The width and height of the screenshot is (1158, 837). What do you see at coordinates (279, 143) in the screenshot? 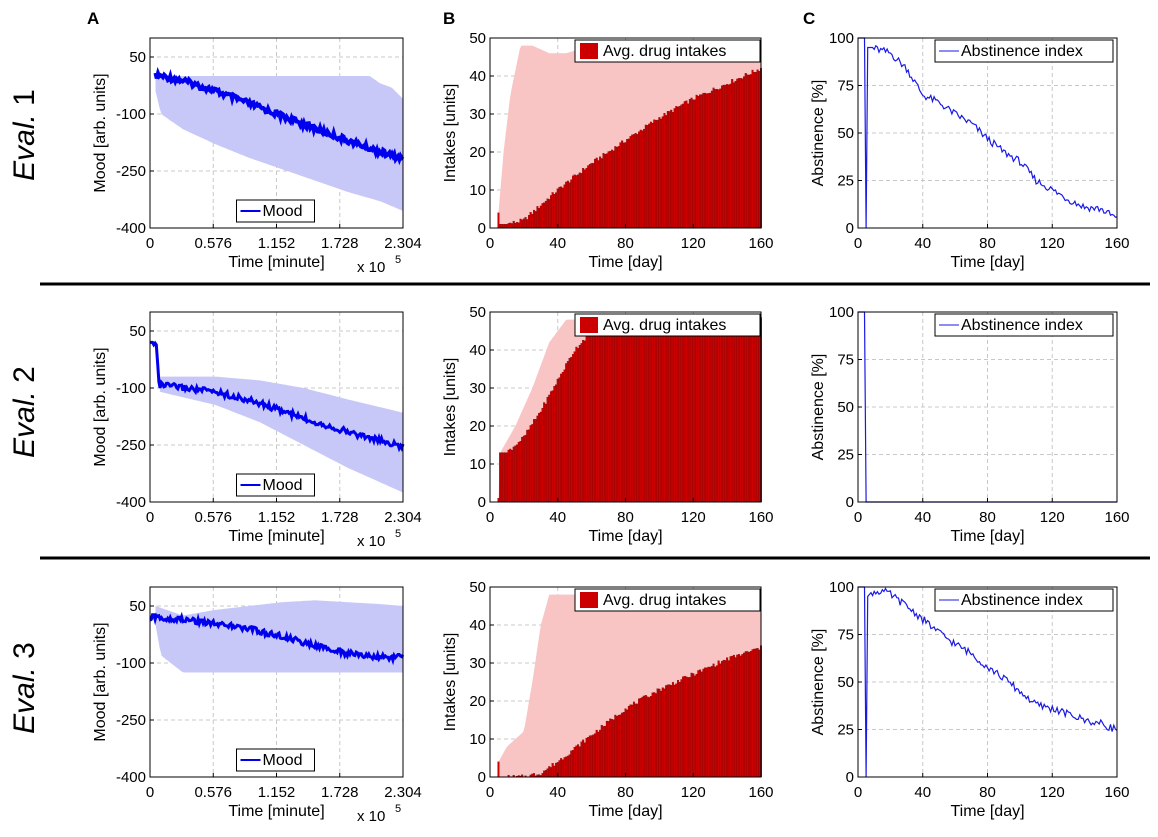
I see `mood-variability-band` at bounding box center [279, 143].